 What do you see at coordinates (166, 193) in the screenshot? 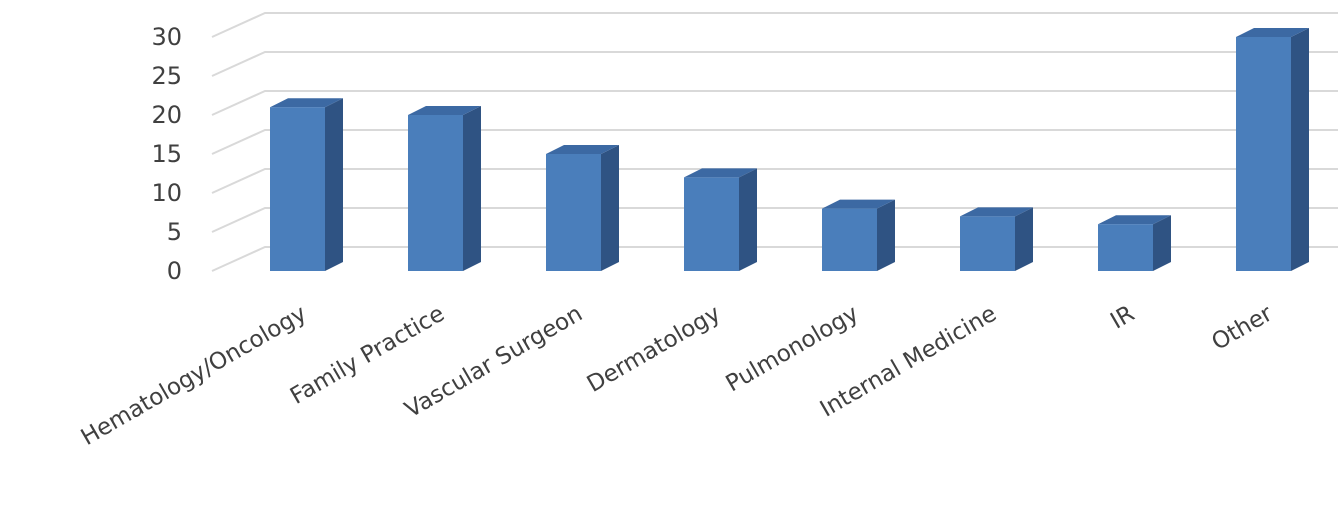
I see `y-tick-label-10: 10` at bounding box center [166, 193].